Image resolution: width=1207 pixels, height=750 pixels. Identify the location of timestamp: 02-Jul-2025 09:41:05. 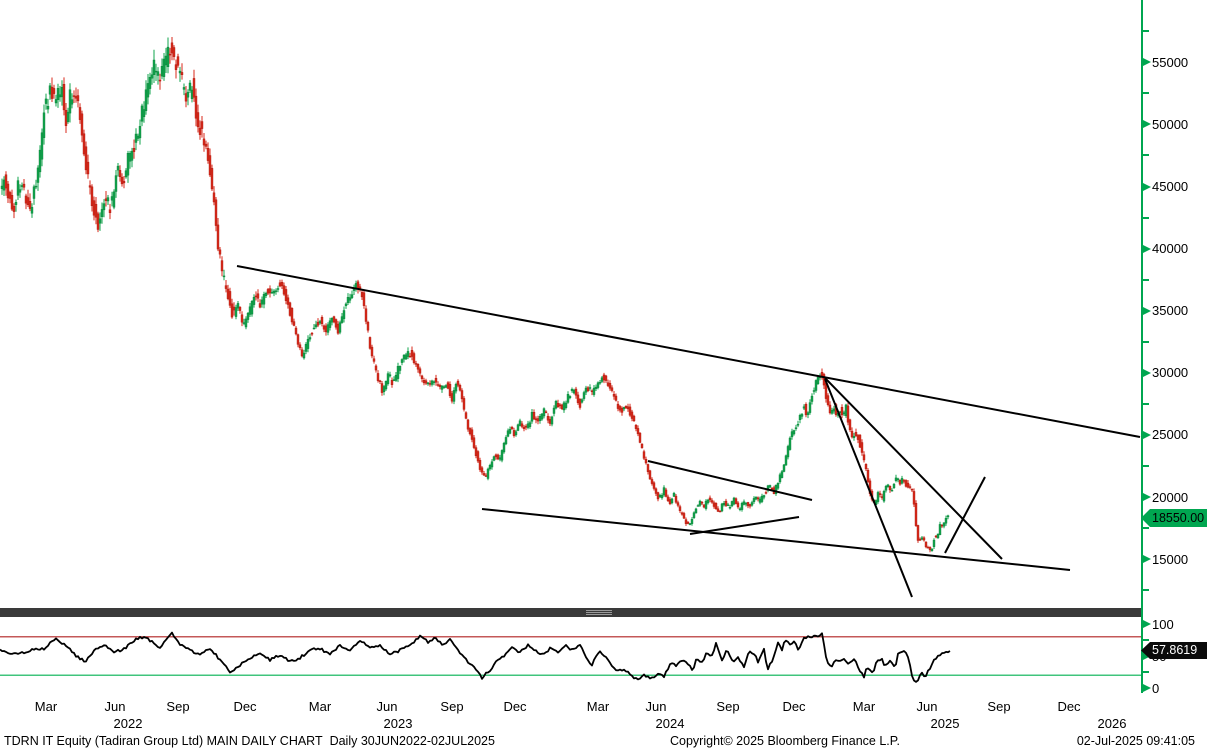
(1135, 741).